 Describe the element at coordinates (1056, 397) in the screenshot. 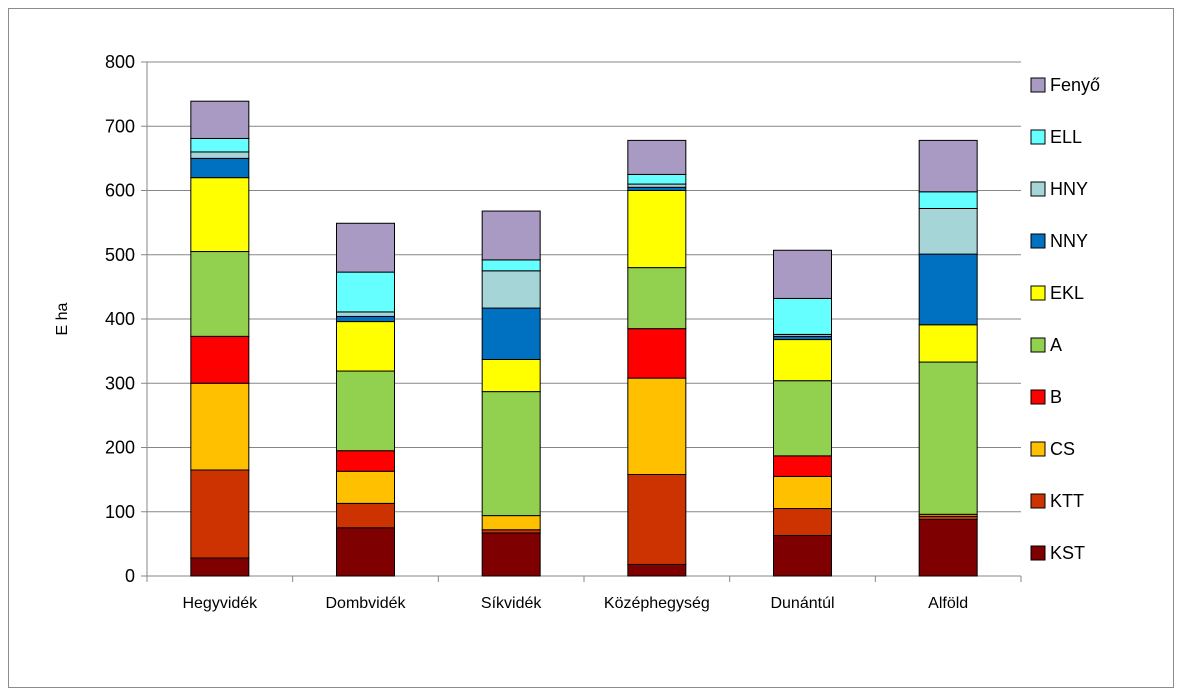

I see `legend-label: B` at that location.